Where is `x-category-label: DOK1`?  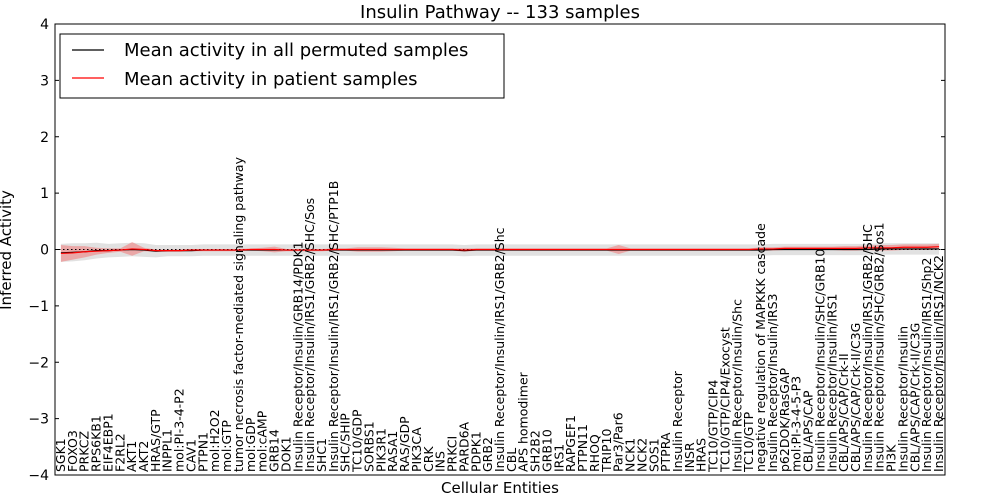 x-category-label: DOK1 is located at coordinates (285, 454).